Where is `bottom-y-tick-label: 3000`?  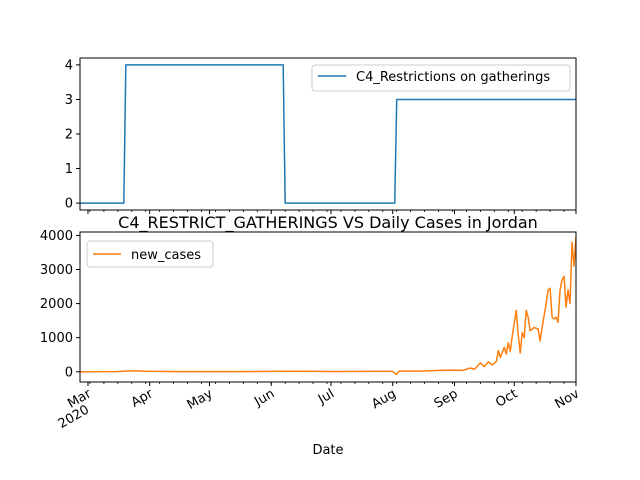 bottom-y-tick-label: 3000 is located at coordinates (56, 270).